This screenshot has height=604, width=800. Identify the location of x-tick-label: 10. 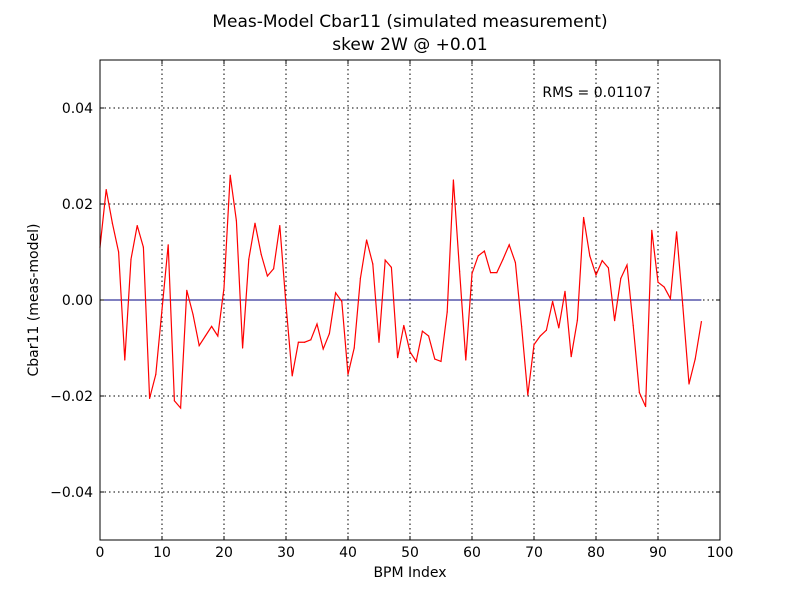
(162, 553).